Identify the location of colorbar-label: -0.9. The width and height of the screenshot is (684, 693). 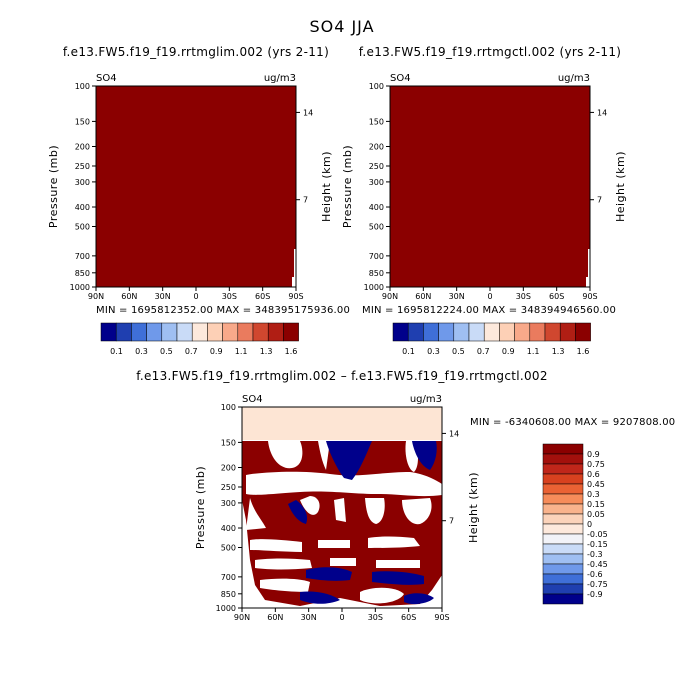
(595, 594).